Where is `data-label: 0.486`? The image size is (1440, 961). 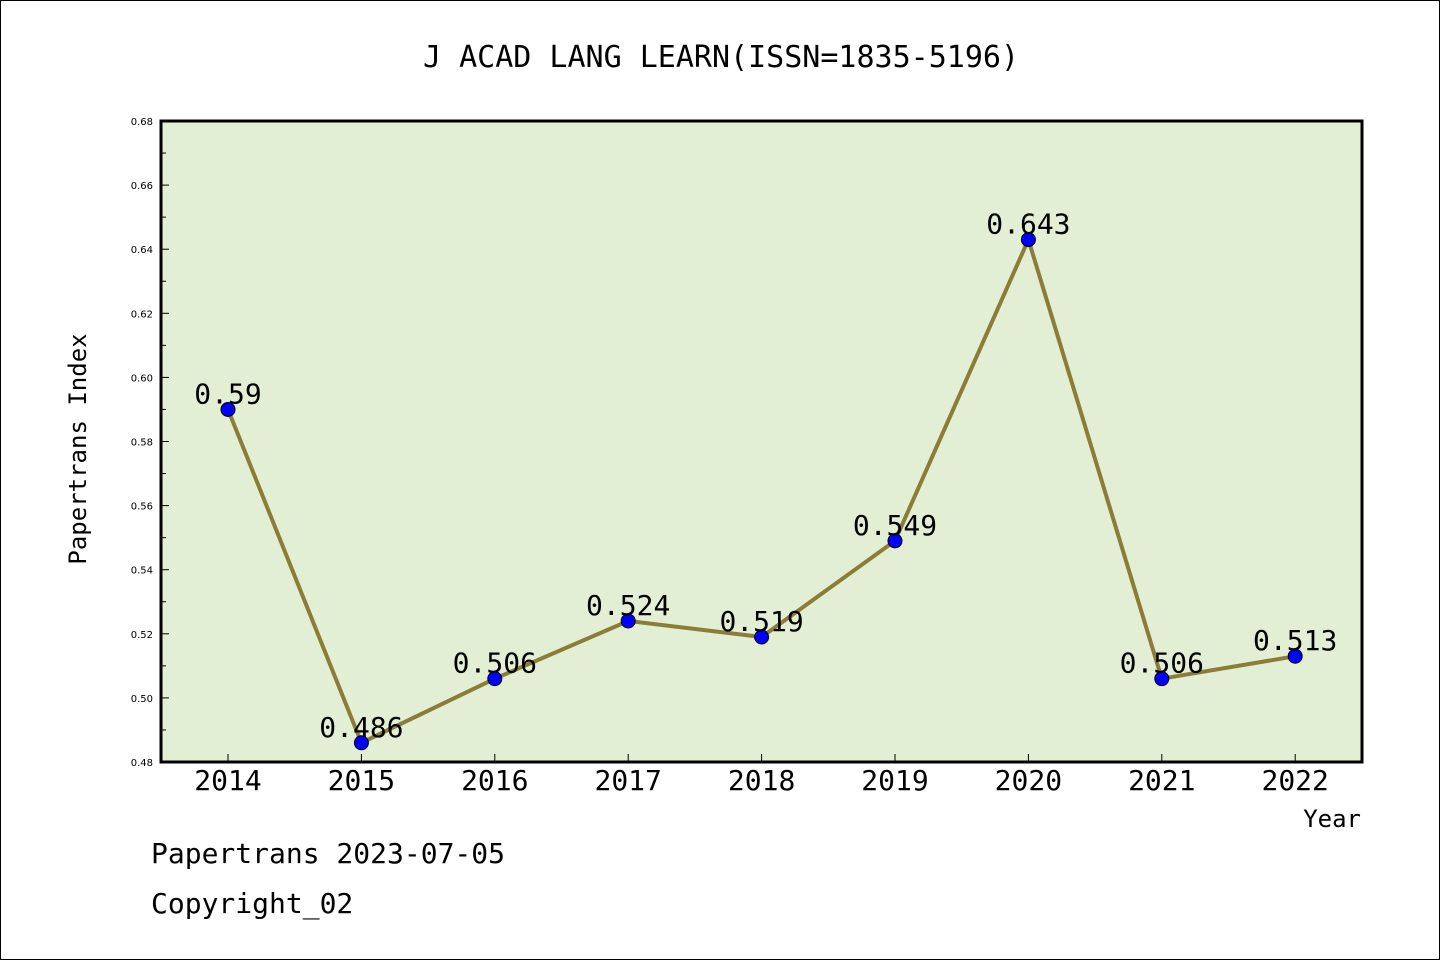 data-label: 0.486 is located at coordinates (361, 727).